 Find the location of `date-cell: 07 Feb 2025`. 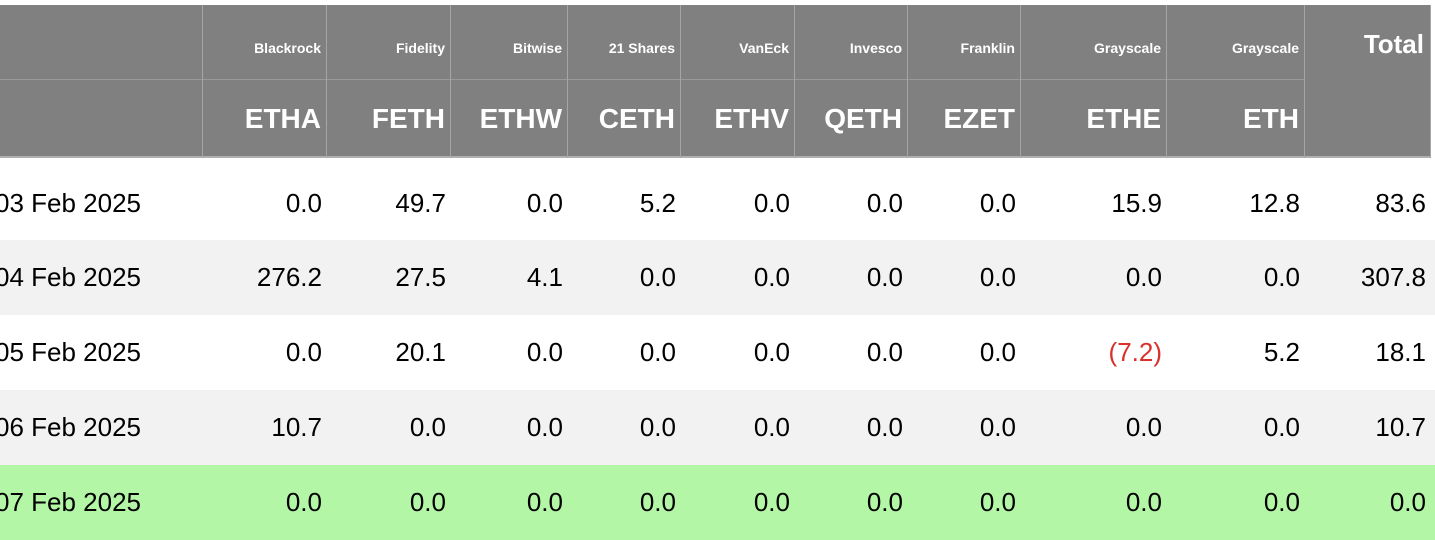

date-cell: 07 Feb 2025 is located at coordinates (71, 502).